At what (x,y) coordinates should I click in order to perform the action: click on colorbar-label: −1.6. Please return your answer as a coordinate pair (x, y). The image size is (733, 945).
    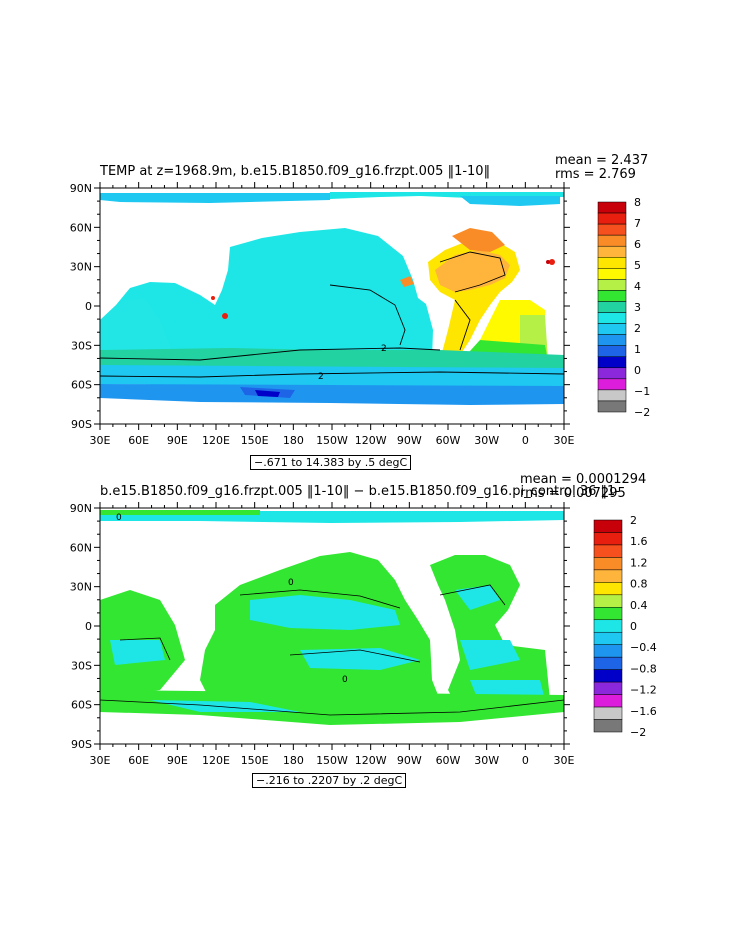
    Looking at the image, I should click on (643, 711).